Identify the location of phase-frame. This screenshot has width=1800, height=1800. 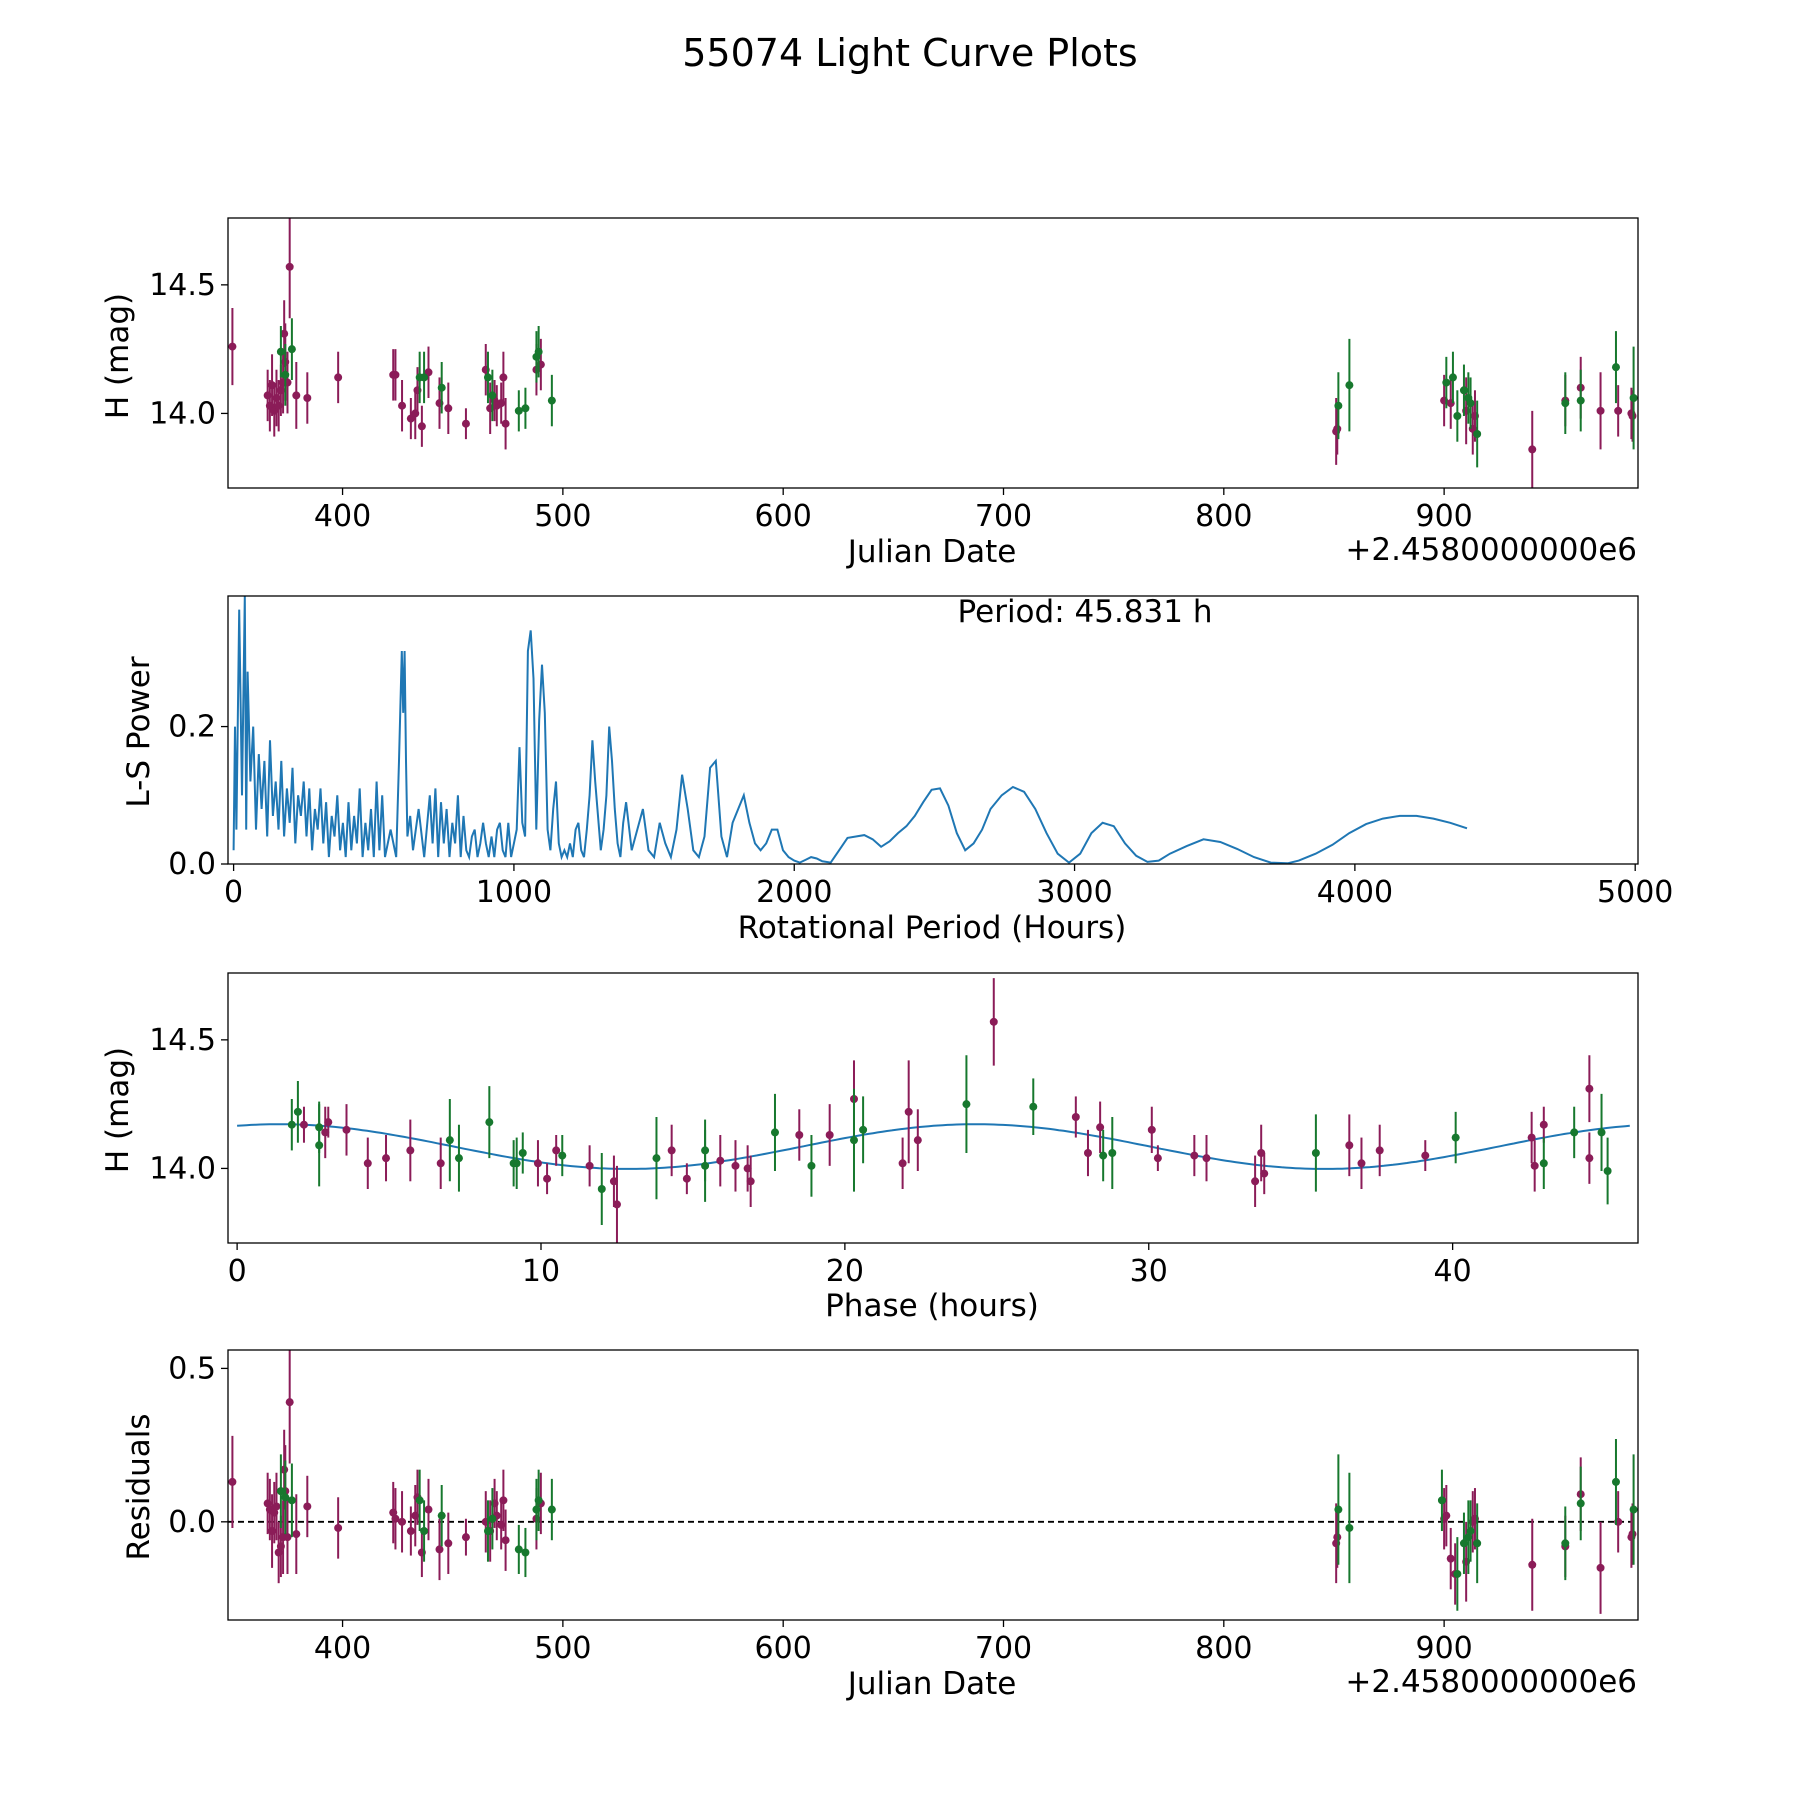
(933, 1108).